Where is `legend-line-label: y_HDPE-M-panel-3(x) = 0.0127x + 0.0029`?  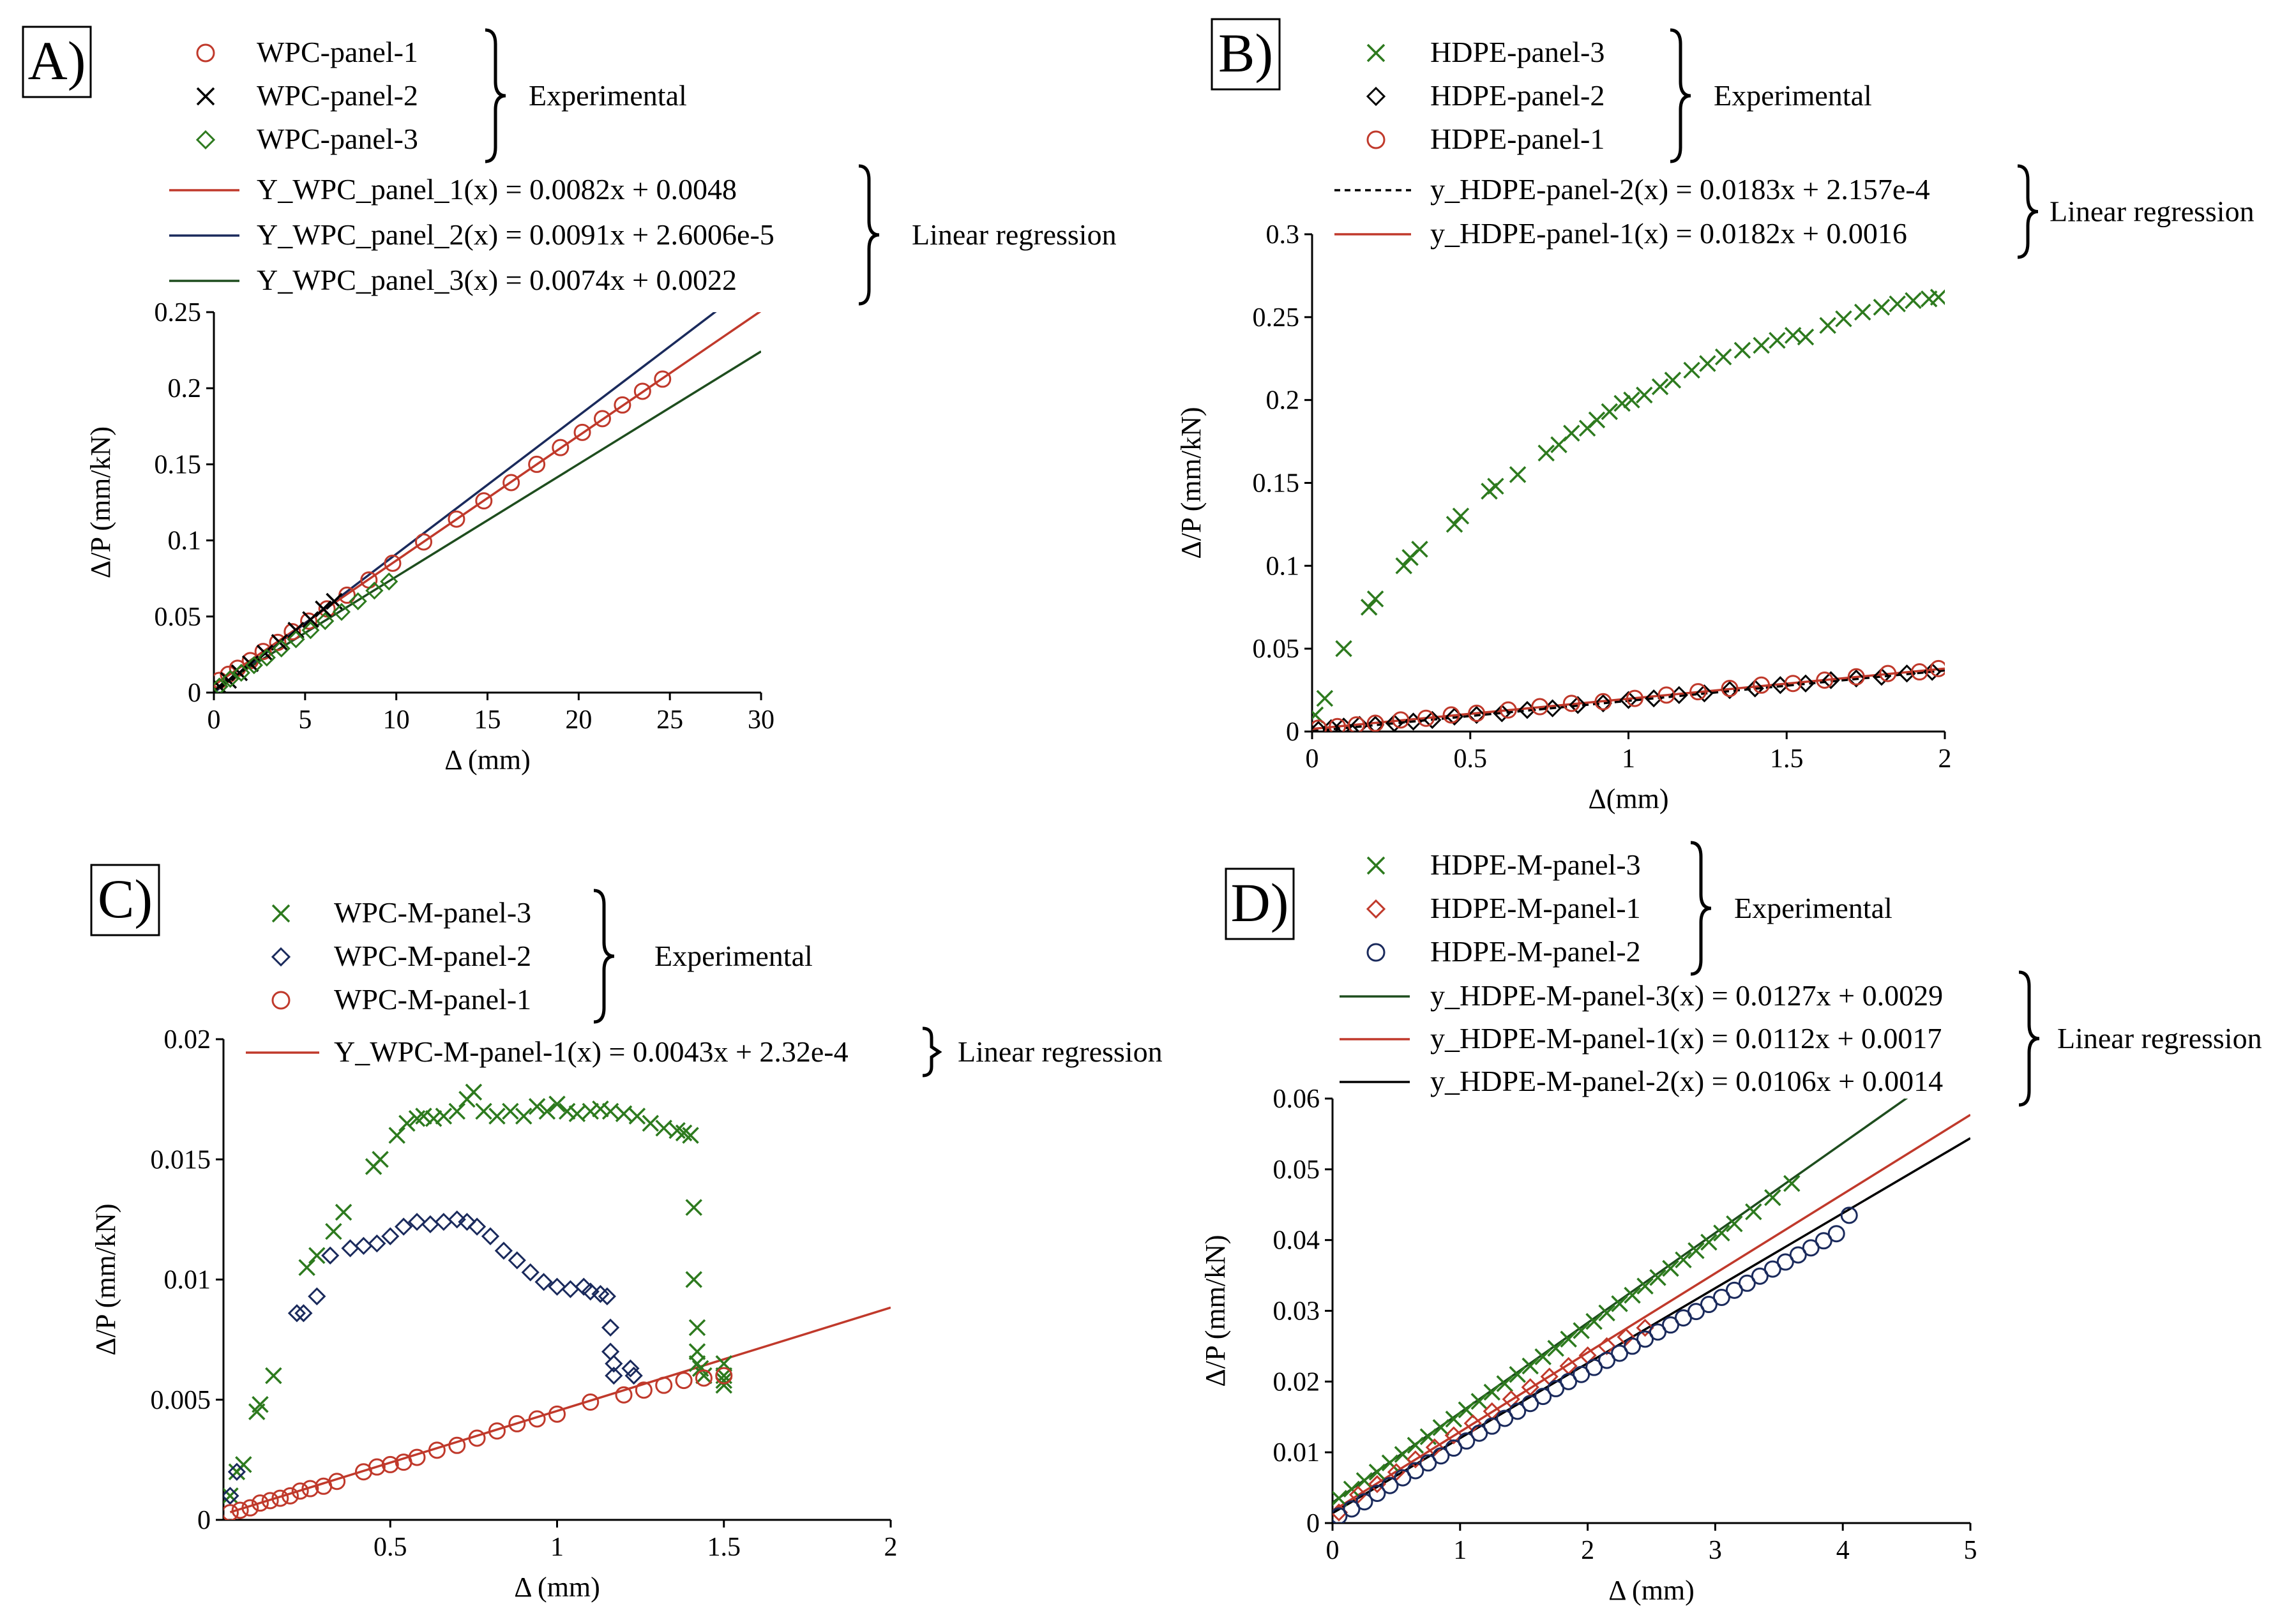
legend-line-label: y_HDPE-M-panel-3(x) = 0.0127x + 0.0029 is located at coordinates (1686, 995).